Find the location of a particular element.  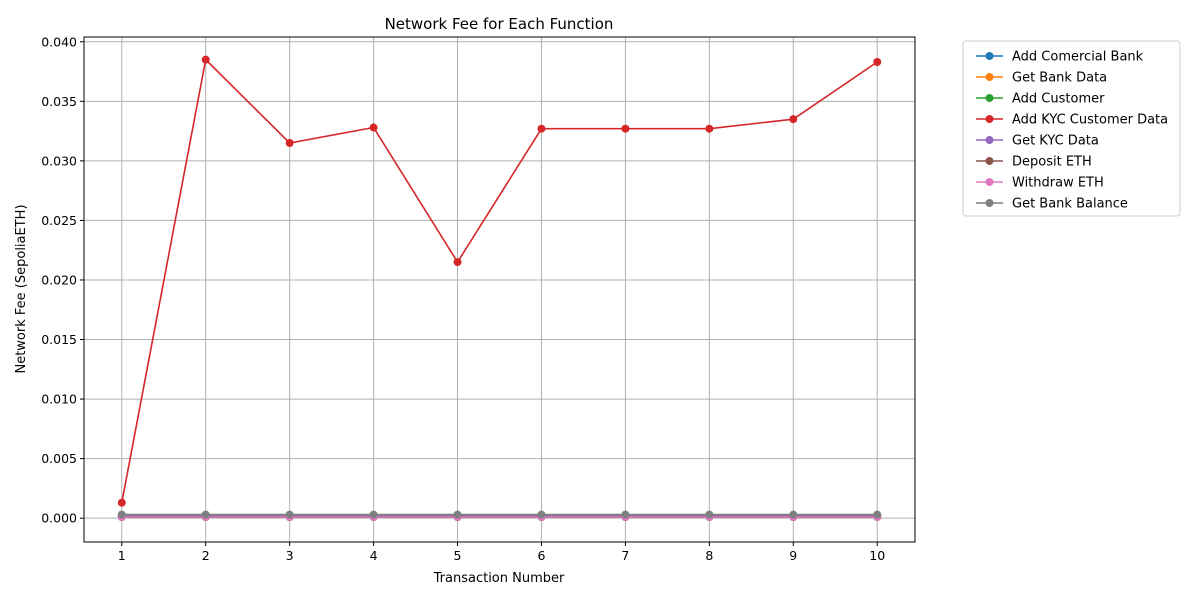

x-tick-label: 5 is located at coordinates (458, 555).